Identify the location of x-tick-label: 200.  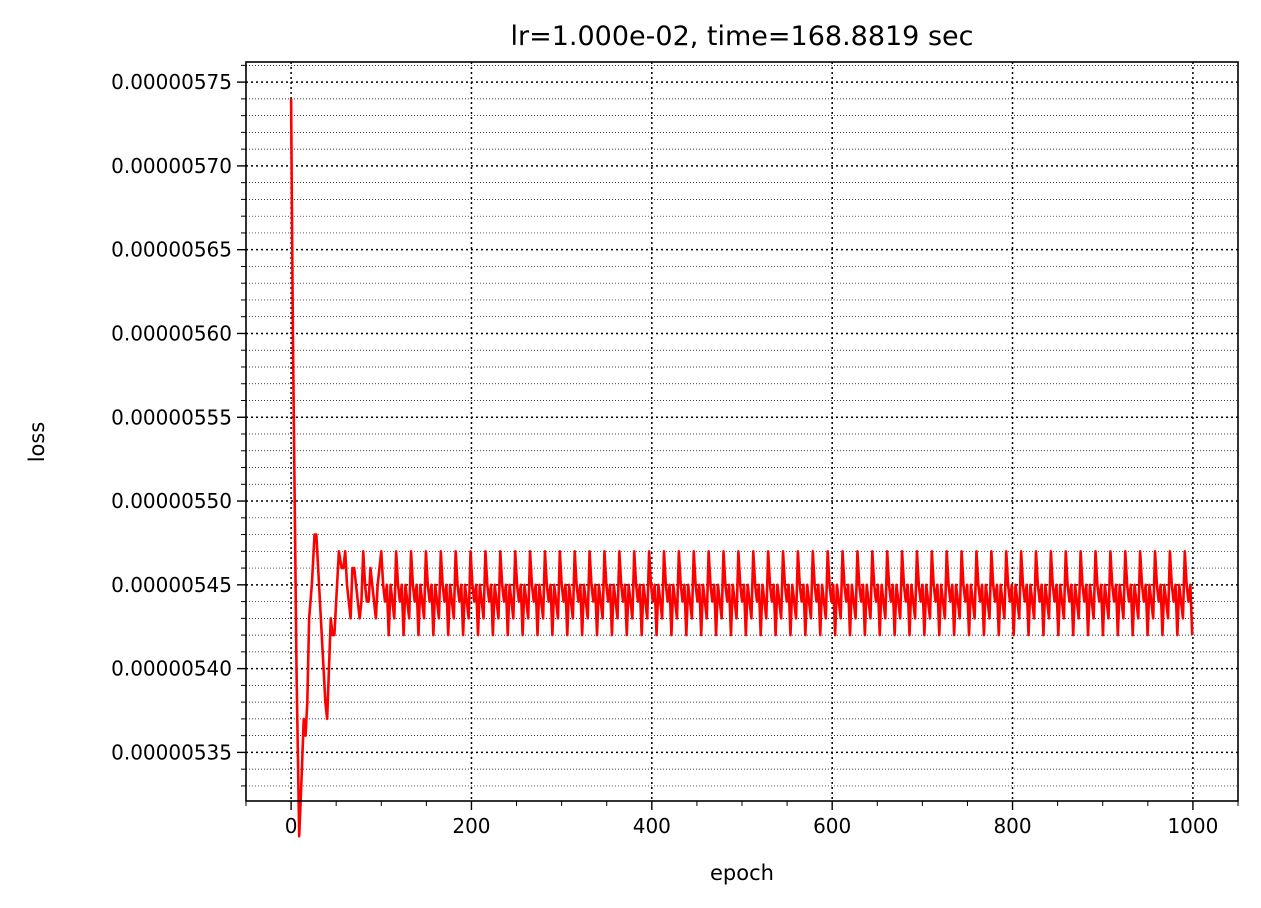
(471, 826).